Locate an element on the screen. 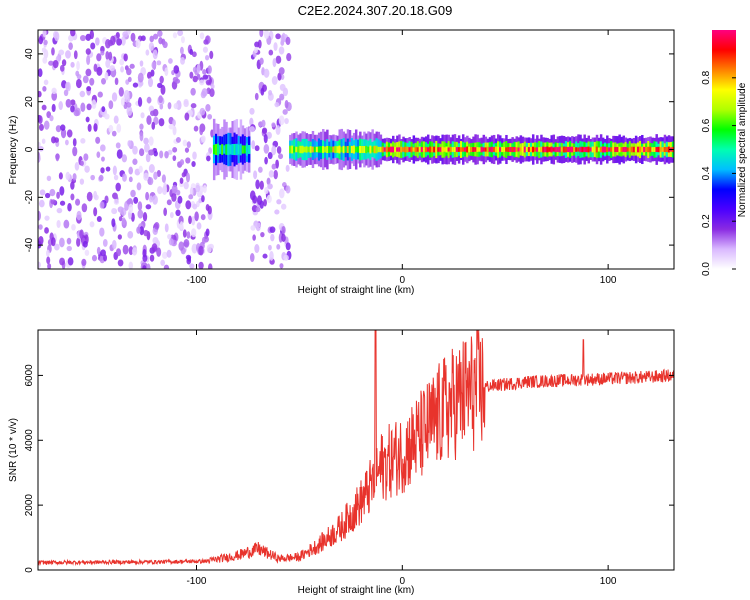 This screenshot has width=750, height=600. snr-x-label: Height of straight line (km) is located at coordinates (356, 590).